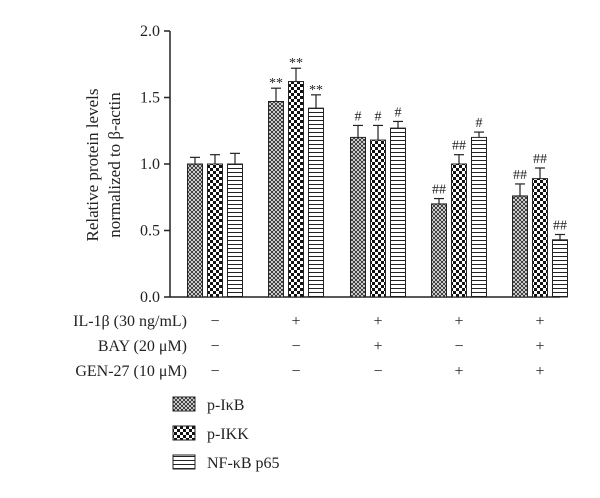 This screenshot has height=498, width=600. I want to click on y-axis-title-line2: normalized to β-actin, so click(114, 165).